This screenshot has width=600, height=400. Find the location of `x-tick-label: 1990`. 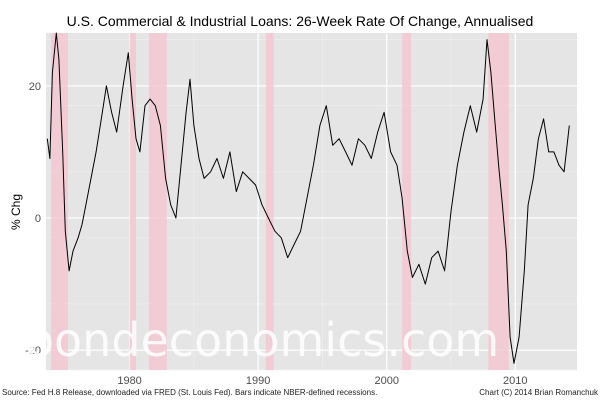

x-tick-label: 1990 is located at coordinates (258, 381).